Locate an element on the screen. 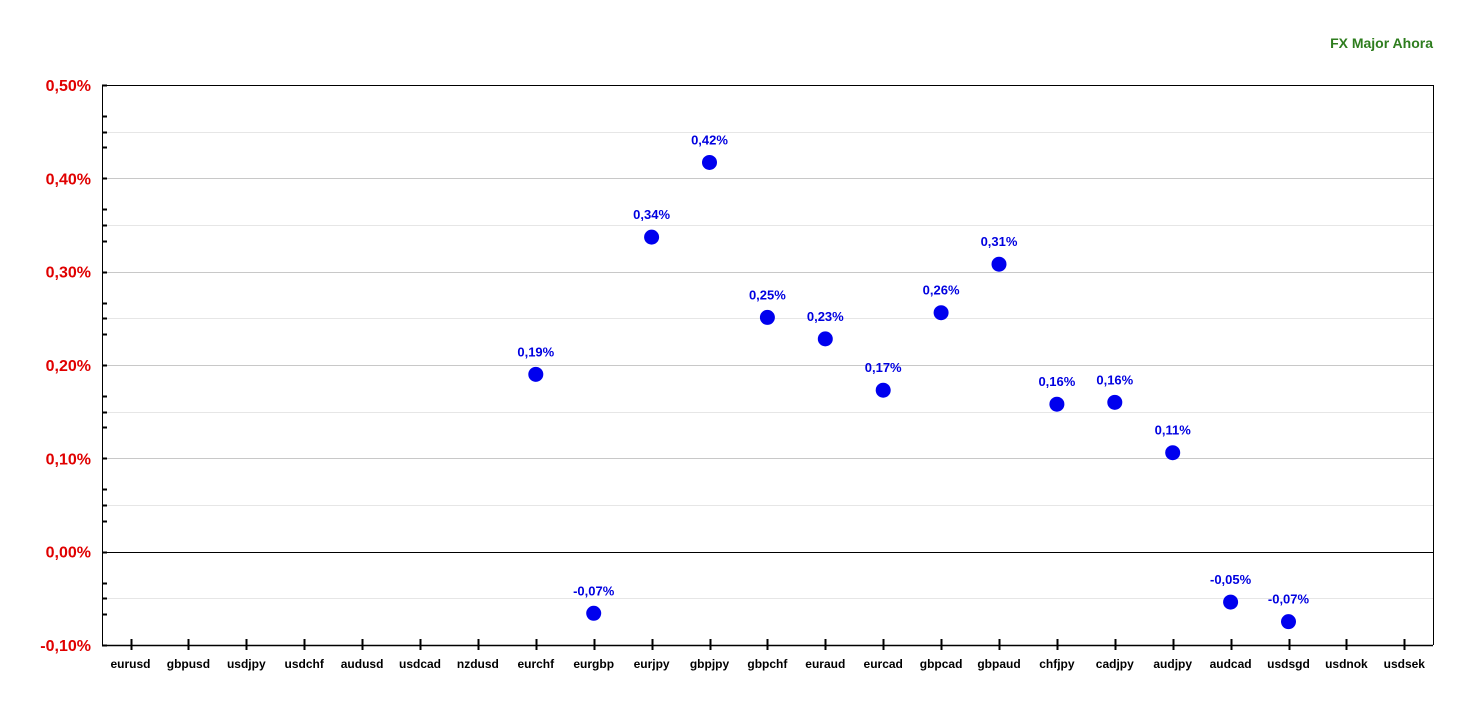 Image resolution: width=1468 pixels, height=707 pixels. x-tick-label: eurchf is located at coordinates (536, 664).